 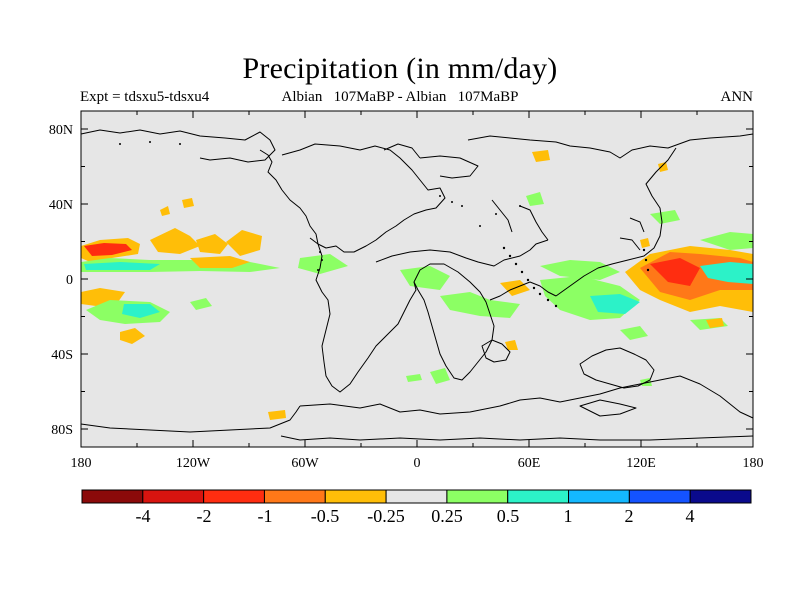 What do you see at coordinates (204, 516) in the screenshot?
I see `colorbar-label: -2` at bounding box center [204, 516].